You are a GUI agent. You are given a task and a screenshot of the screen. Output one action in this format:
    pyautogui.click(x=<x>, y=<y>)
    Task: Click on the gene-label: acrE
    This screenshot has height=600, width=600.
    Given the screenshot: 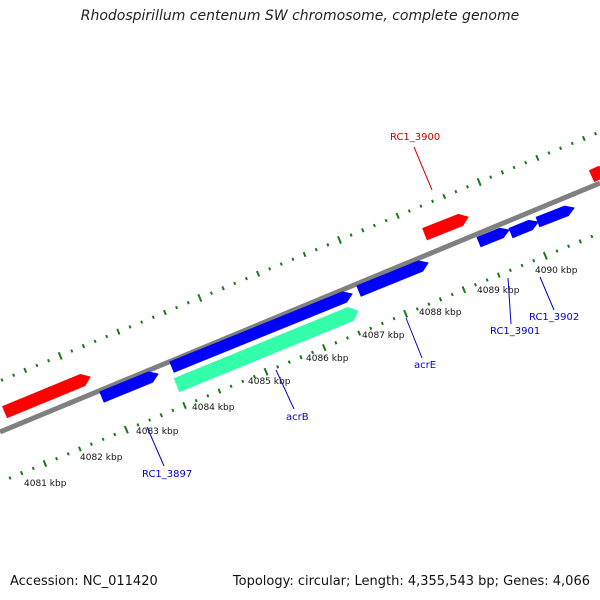 What is the action you would take?
    pyautogui.click(x=425, y=365)
    